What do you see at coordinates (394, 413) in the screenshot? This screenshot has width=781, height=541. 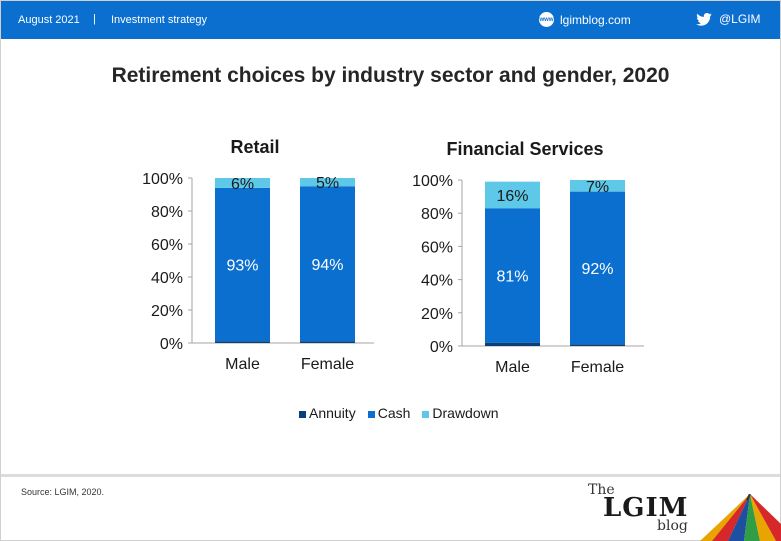 I see `legend-label: Cash` at bounding box center [394, 413].